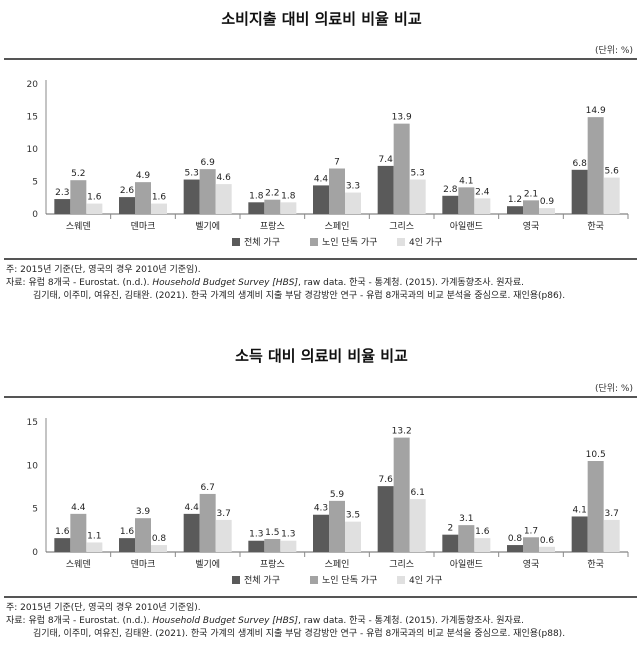  I want to click on chart1-xtick-7: 영국, so click(531, 226).